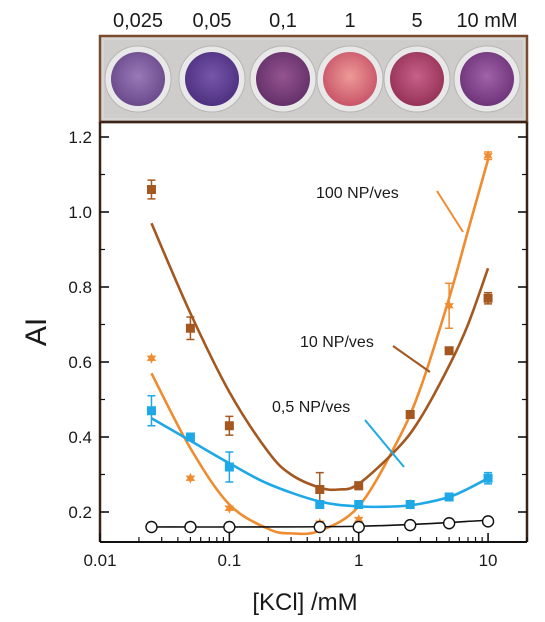  I want to click on conc-label-1: 0,025, so click(138, 21).